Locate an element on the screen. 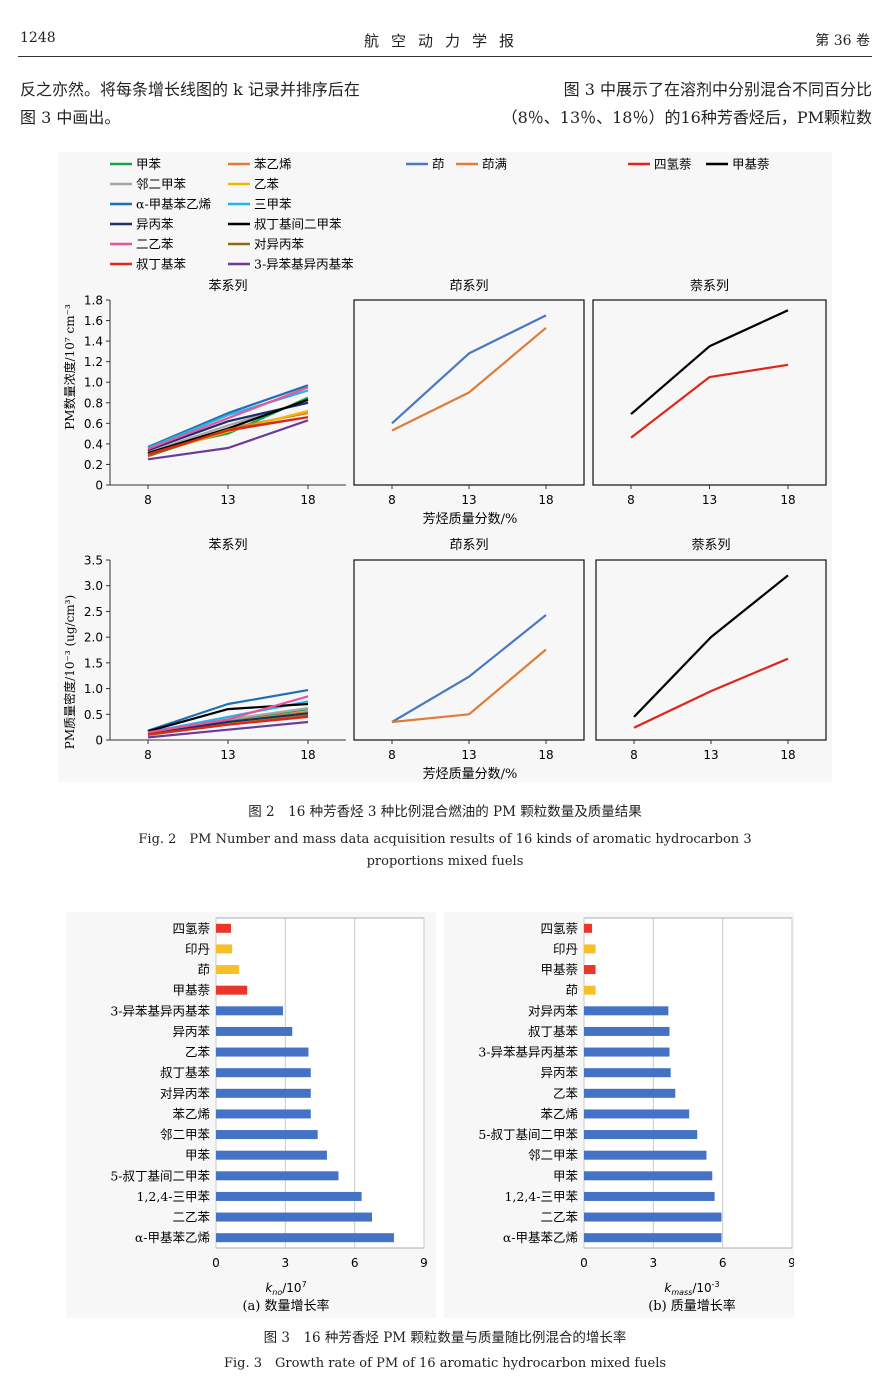  panel-title: 茚系列 is located at coordinates (468, 545).